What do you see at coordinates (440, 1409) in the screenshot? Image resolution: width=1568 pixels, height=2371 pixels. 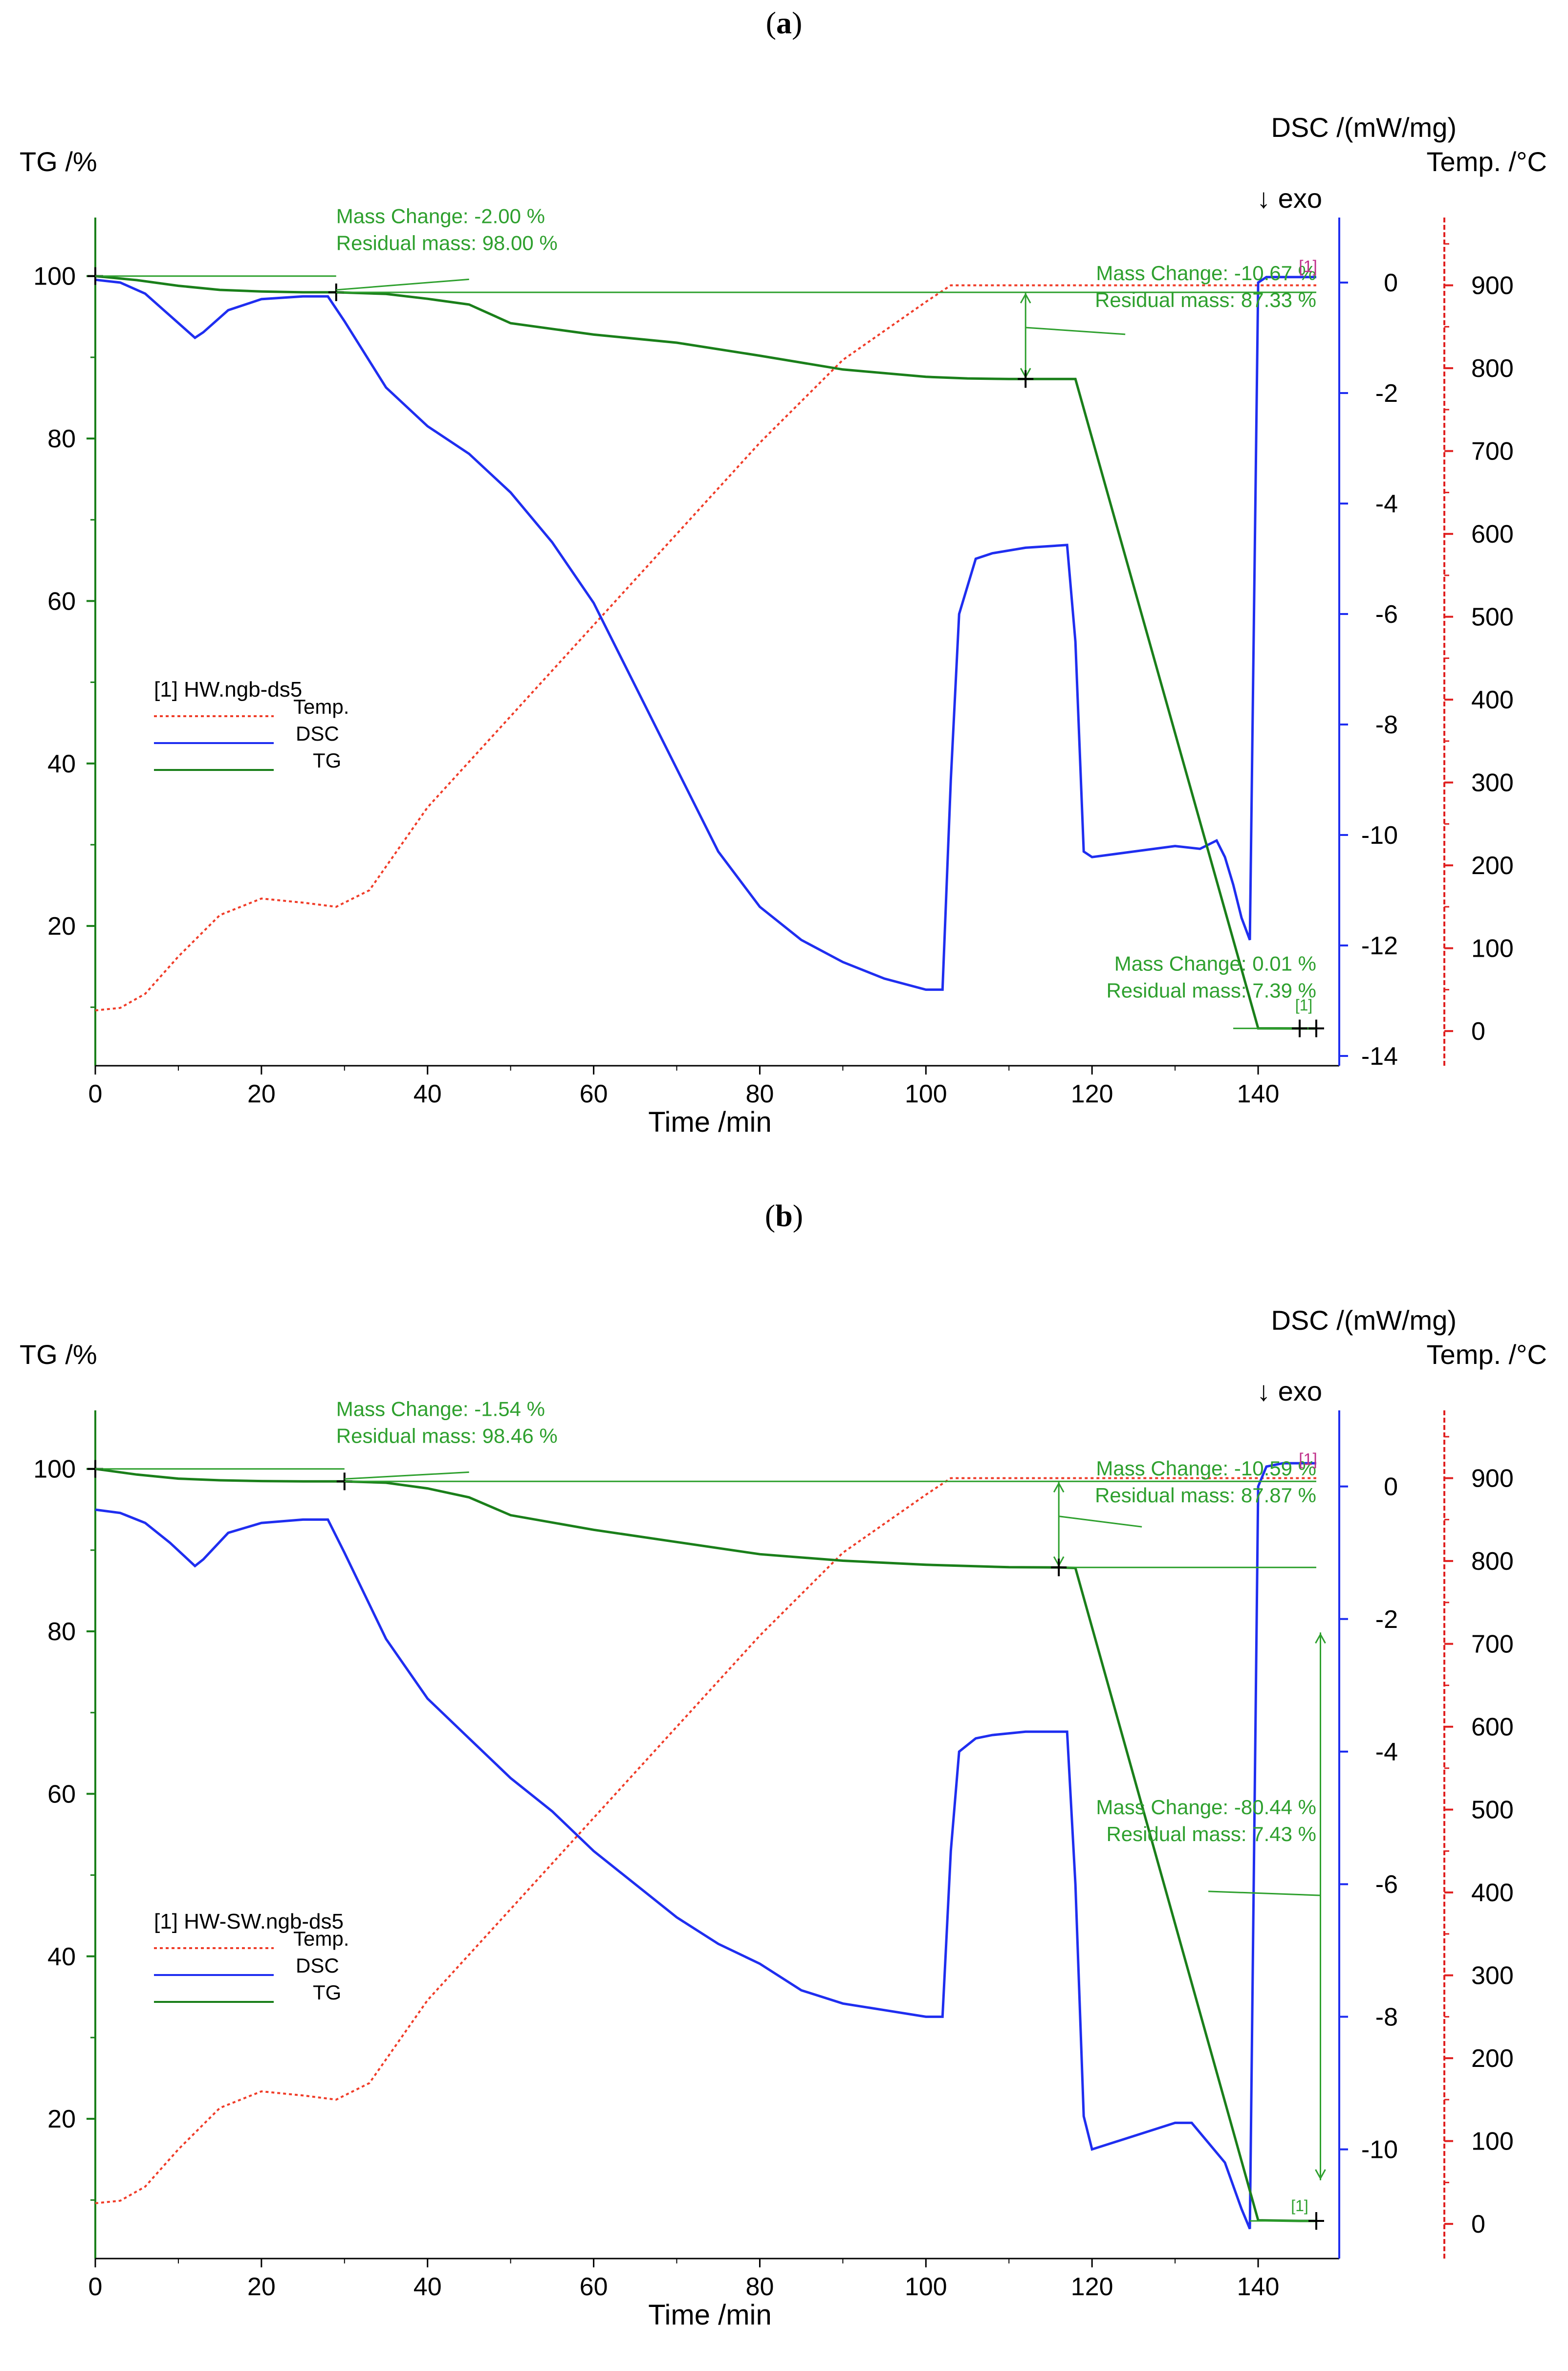 I see `annotation-0-line1: Mass Change: -1.54 %` at bounding box center [440, 1409].